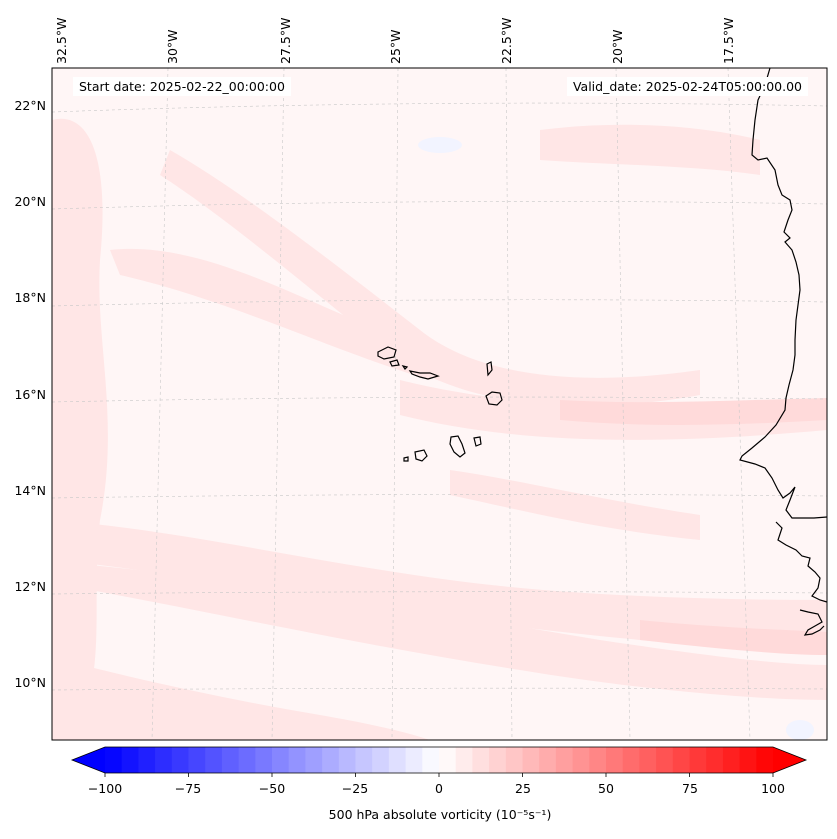  Describe the element at coordinates (789, 760) in the screenshot. I see `colorbar-max-extend` at that location.